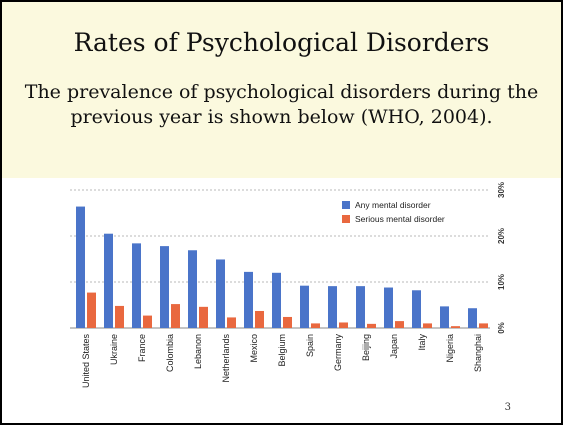 This screenshot has width=563, height=425. What do you see at coordinates (198, 351) in the screenshot?
I see `category-label: Lebanon` at bounding box center [198, 351].